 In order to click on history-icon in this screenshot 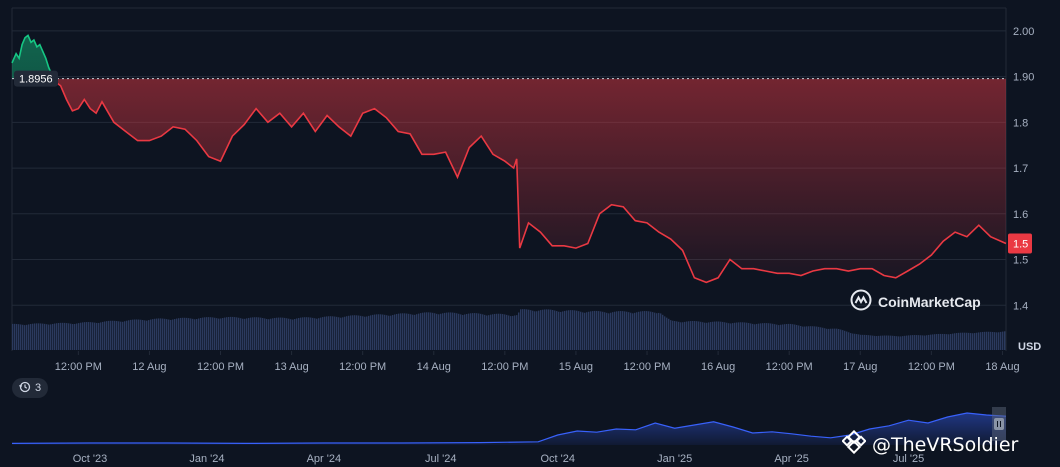, I will do `click(25, 388)`.